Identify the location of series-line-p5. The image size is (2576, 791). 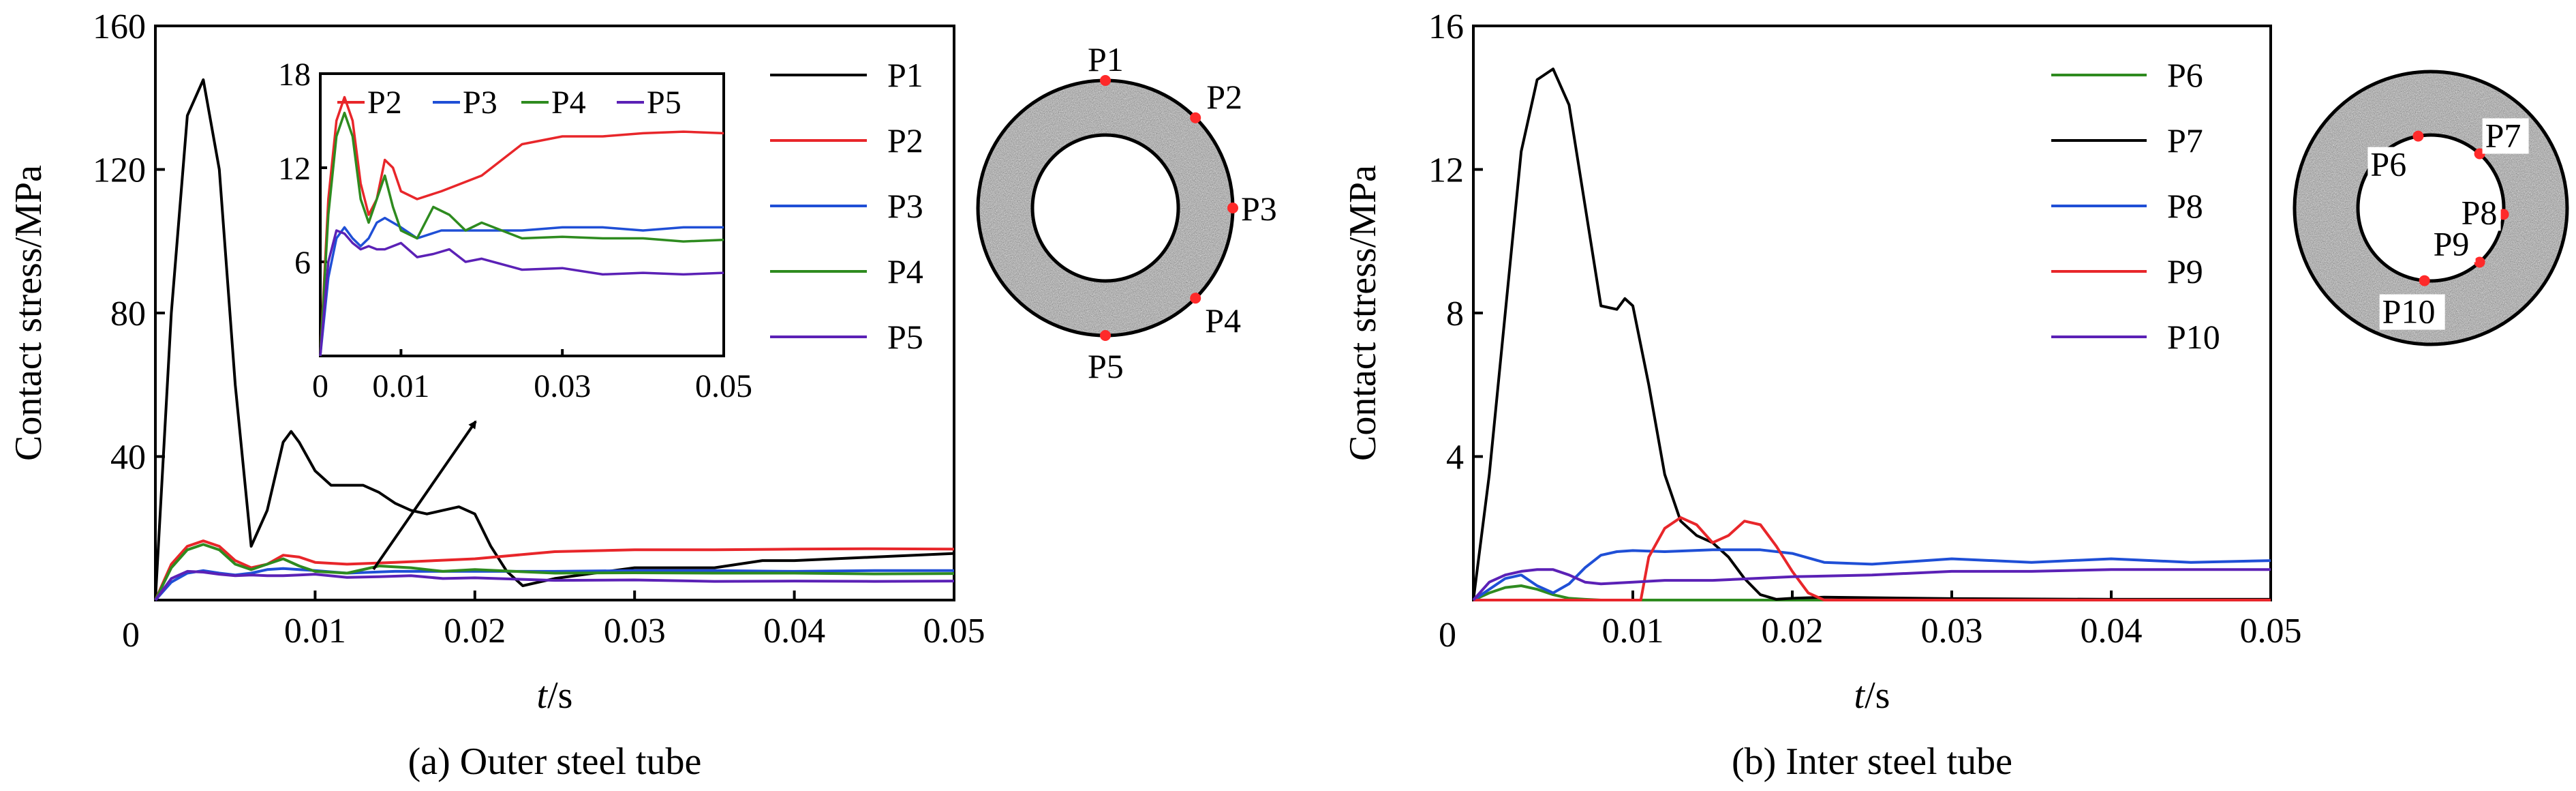
(554, 585).